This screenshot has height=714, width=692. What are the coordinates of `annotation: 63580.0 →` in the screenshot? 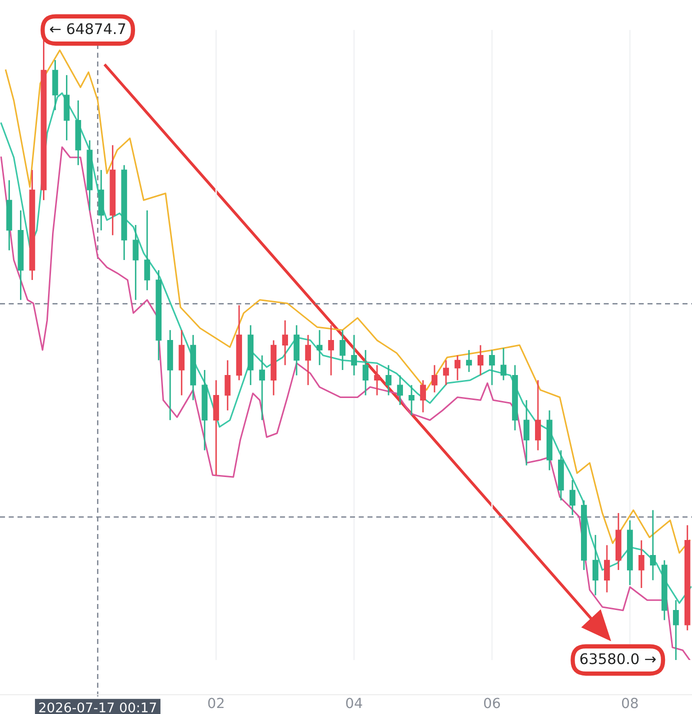 It's located at (618, 658).